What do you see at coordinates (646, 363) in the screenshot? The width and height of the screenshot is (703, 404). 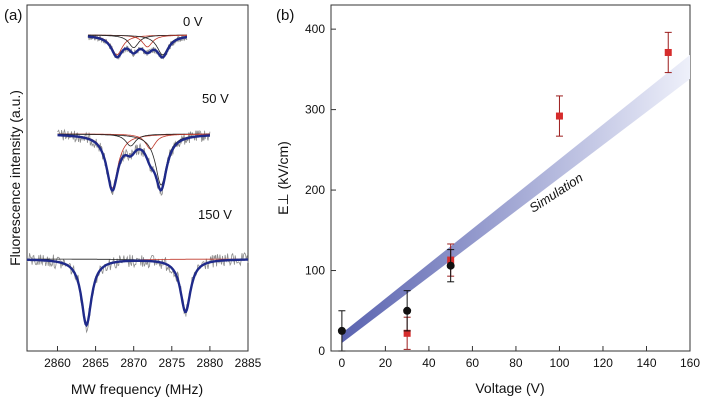 I see `panel-b-x-tick-label: 140` at bounding box center [646, 363].